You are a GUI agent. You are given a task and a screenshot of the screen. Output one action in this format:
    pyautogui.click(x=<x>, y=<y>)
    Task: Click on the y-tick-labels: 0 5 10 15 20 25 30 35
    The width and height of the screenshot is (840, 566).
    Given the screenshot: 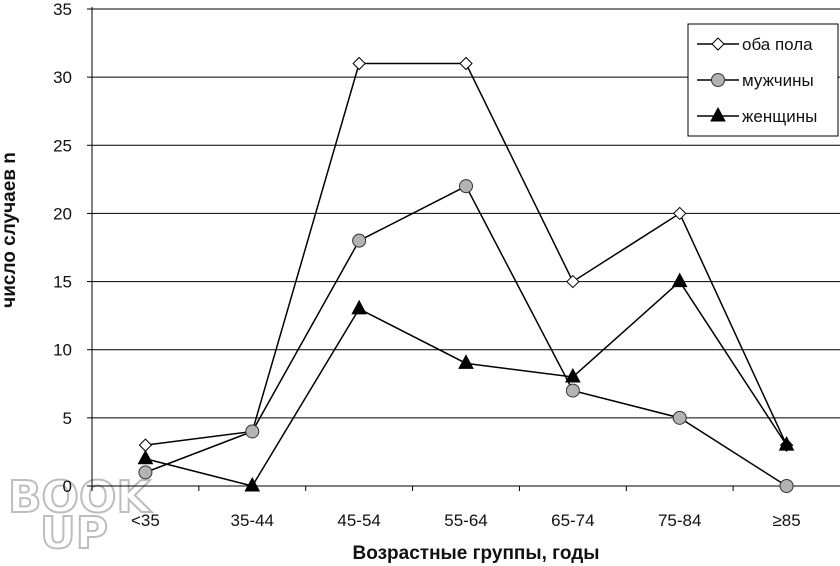 What is the action you would take?
    pyautogui.click(x=62, y=248)
    